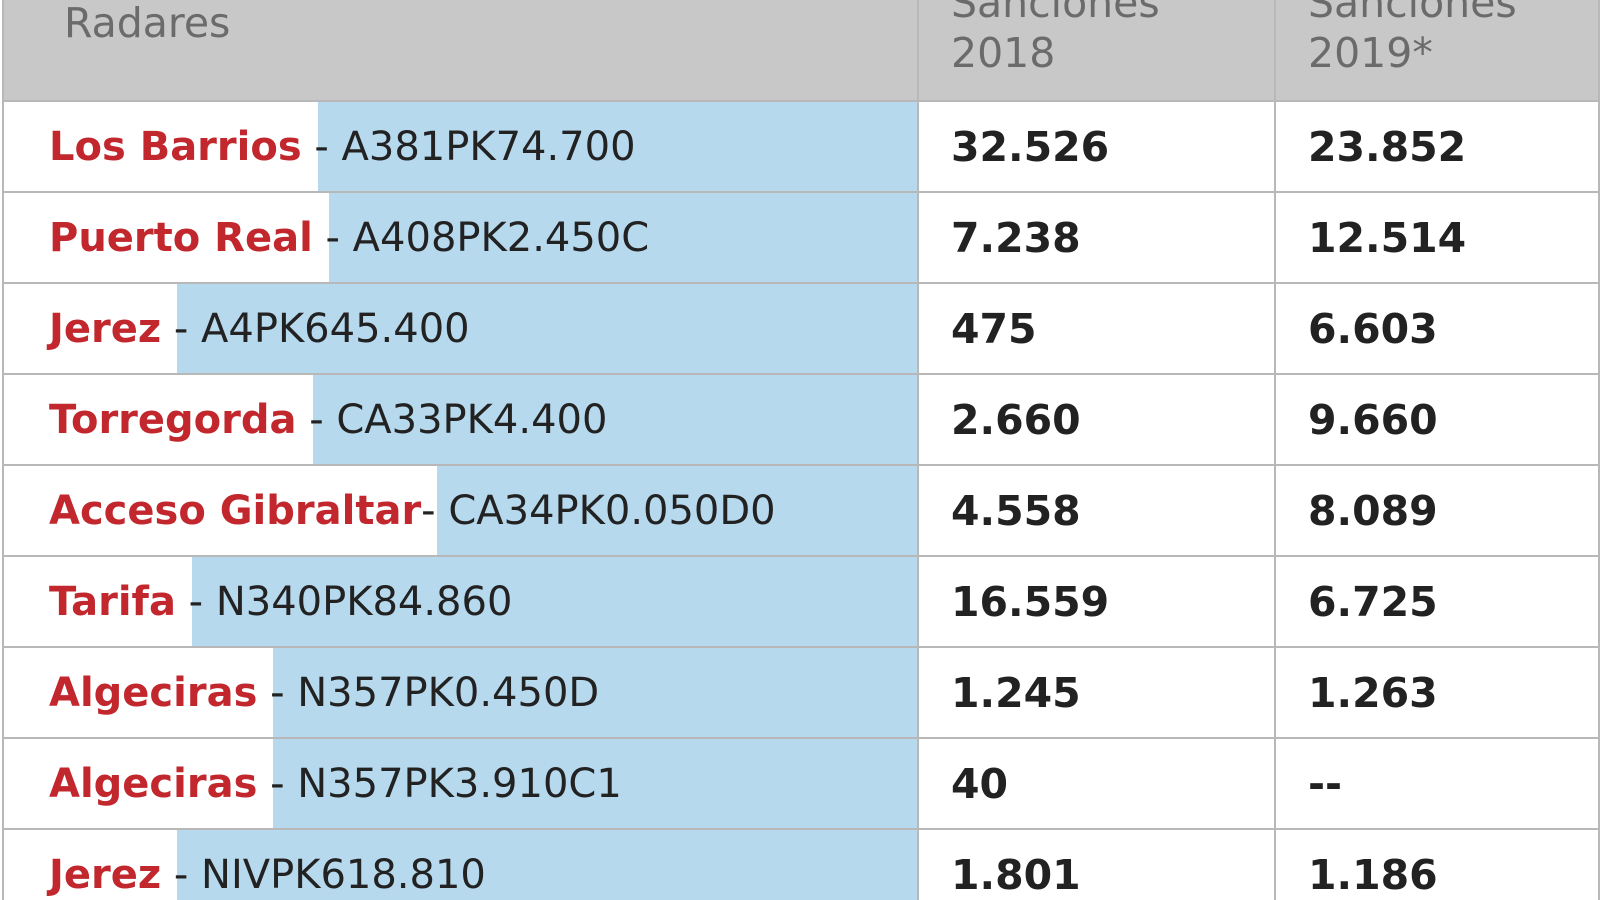  What do you see at coordinates (1096, 146) in the screenshot?
I see `sanciones-2018-value: 32.526` at bounding box center [1096, 146].